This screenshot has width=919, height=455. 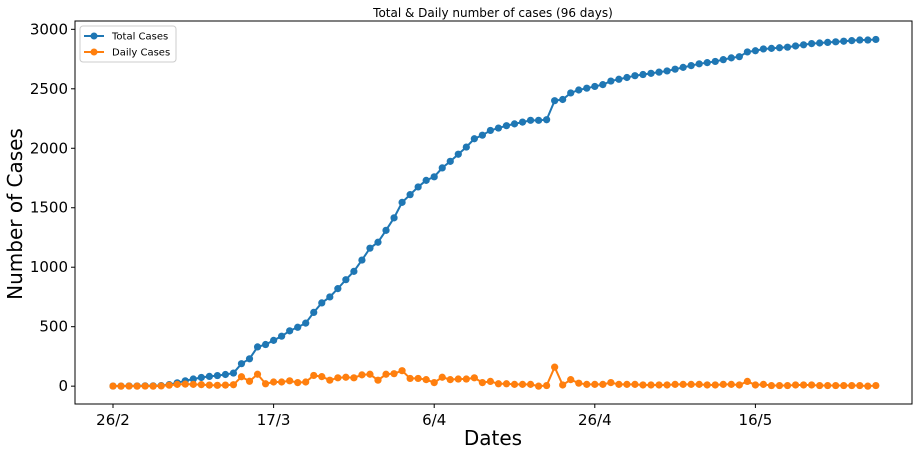 I want to click on y-tick-label: 0, so click(x=63, y=386).